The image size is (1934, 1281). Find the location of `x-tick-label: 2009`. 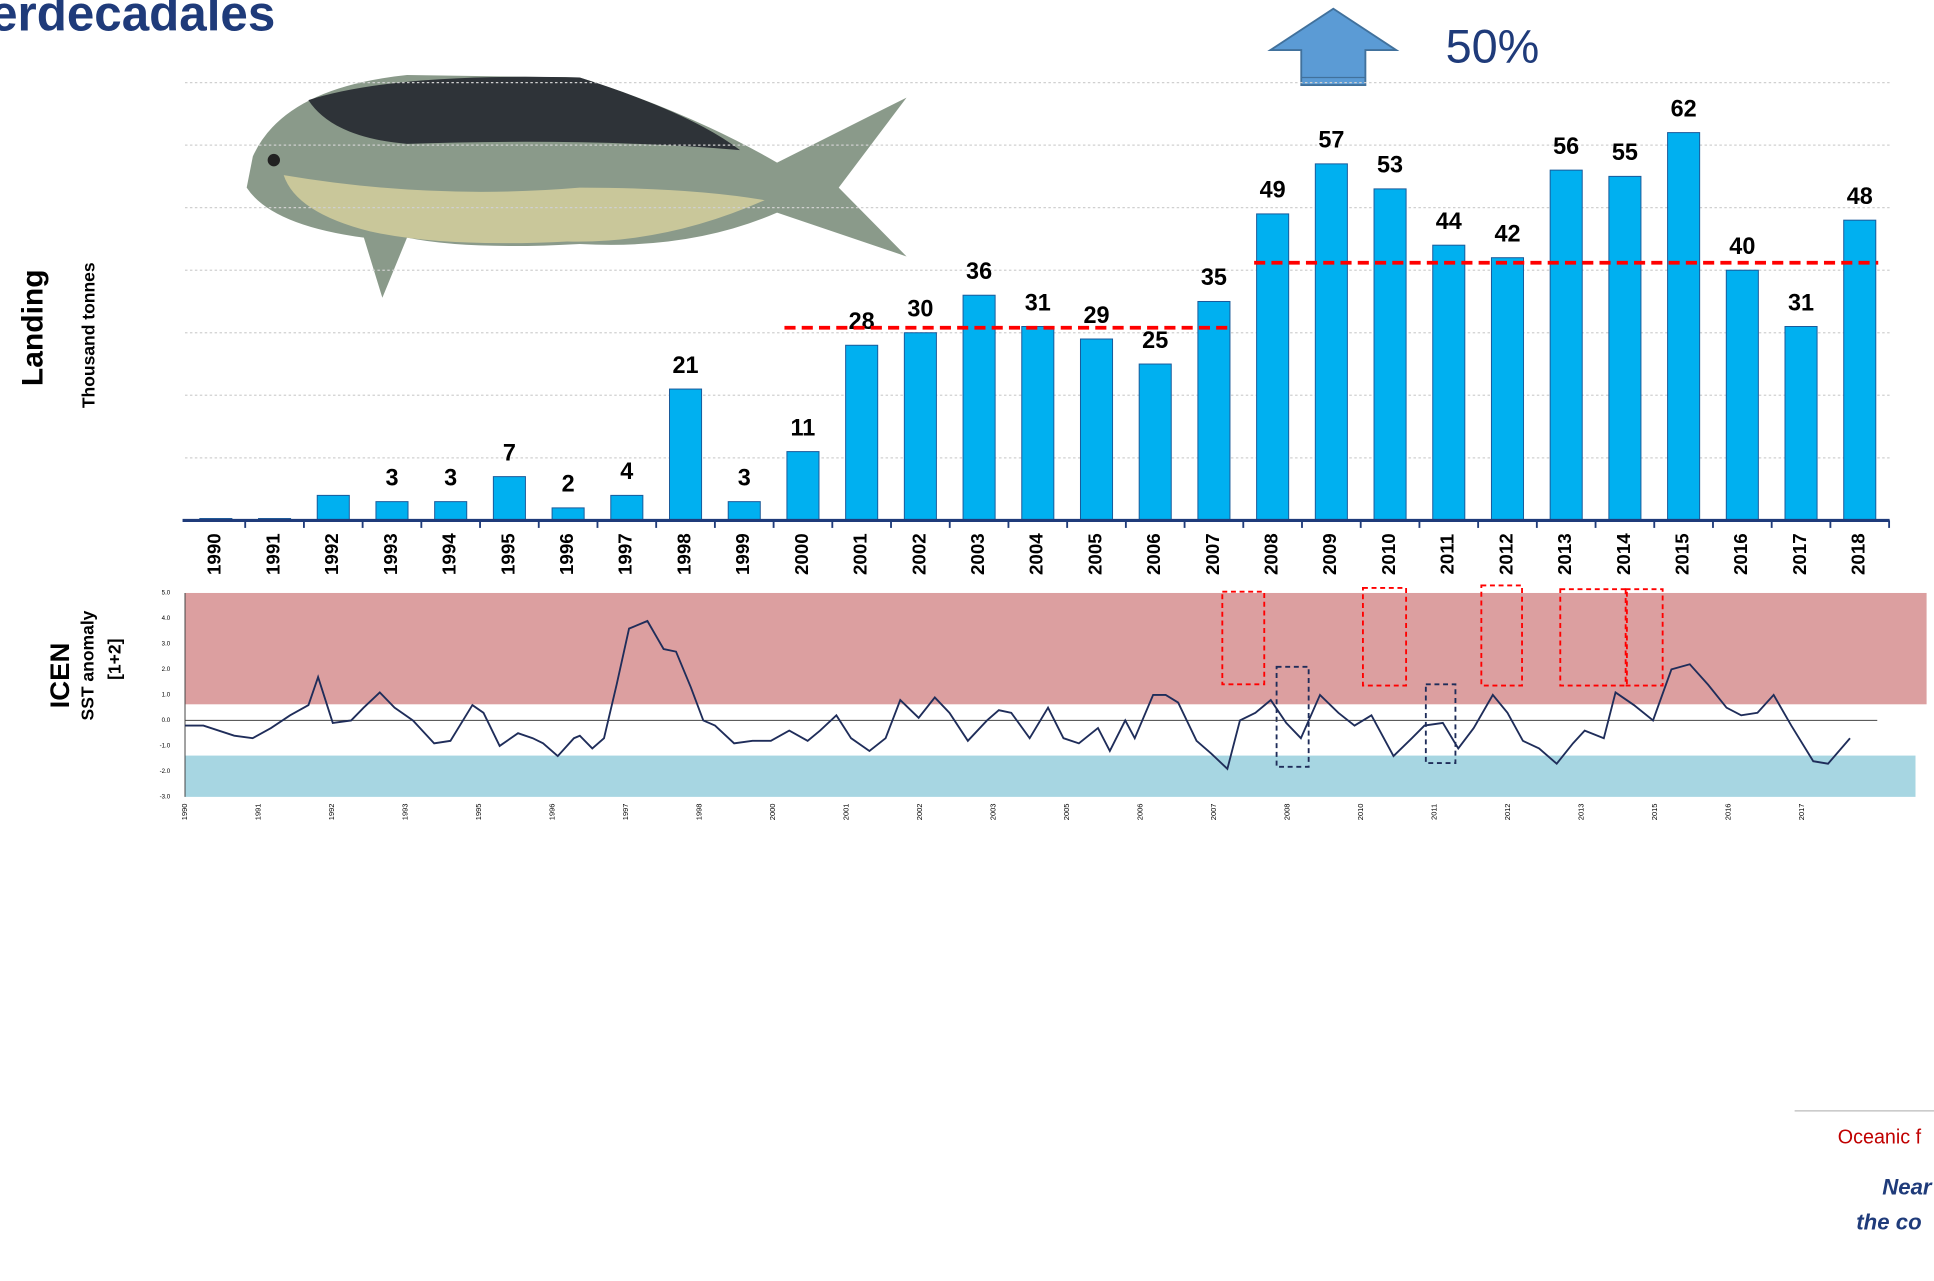

x-tick-label: 2009 is located at coordinates (1329, 554).